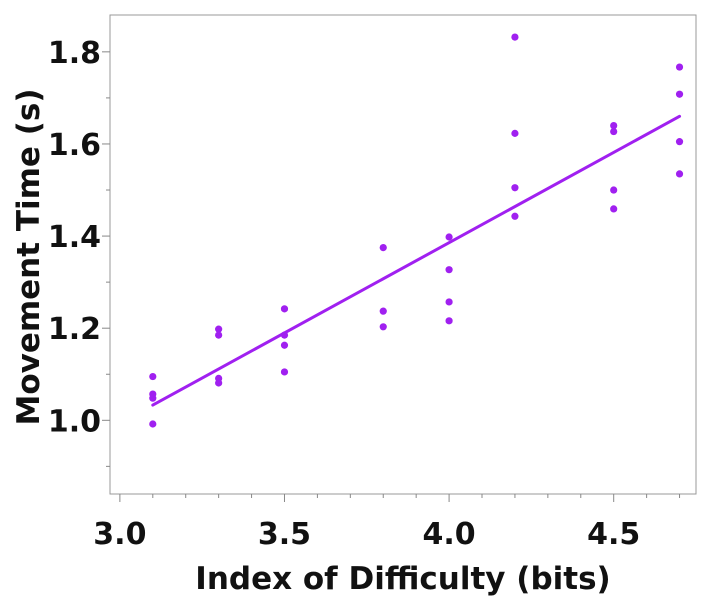  Describe the element at coordinates (29, 256) in the screenshot. I see `y-axis-title: Movement Time (s)` at that location.